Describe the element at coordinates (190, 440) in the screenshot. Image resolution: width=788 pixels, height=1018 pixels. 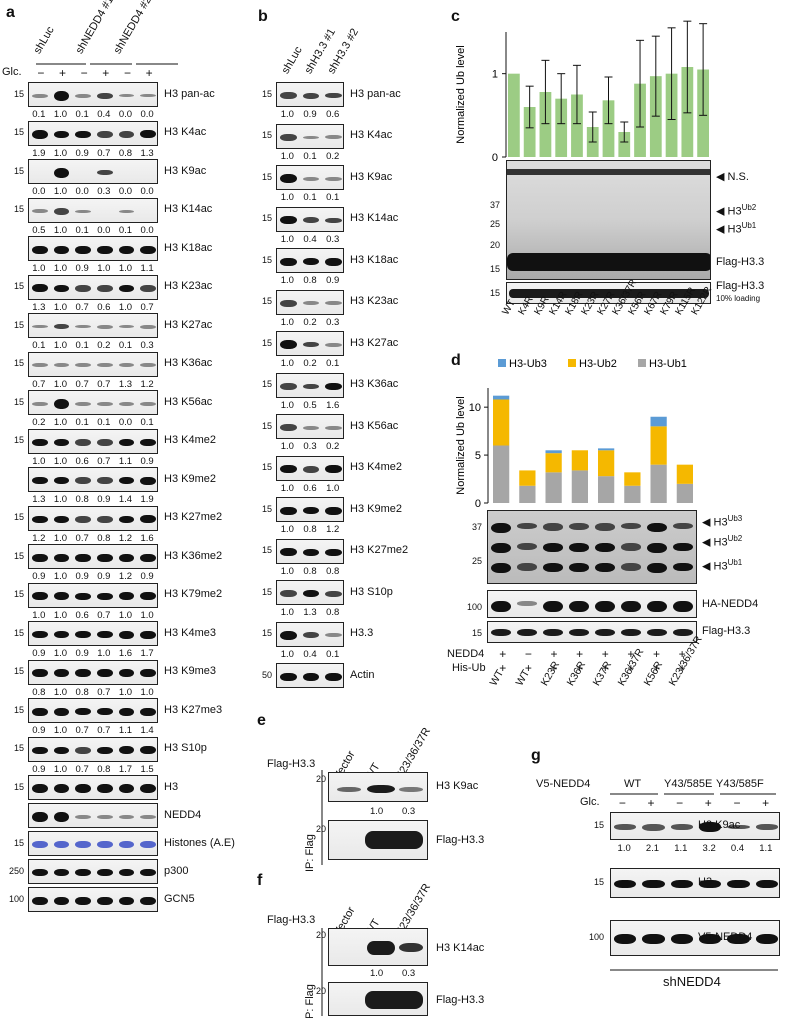
I see `label-h3-k4me2: H3 K4me2` at that location.